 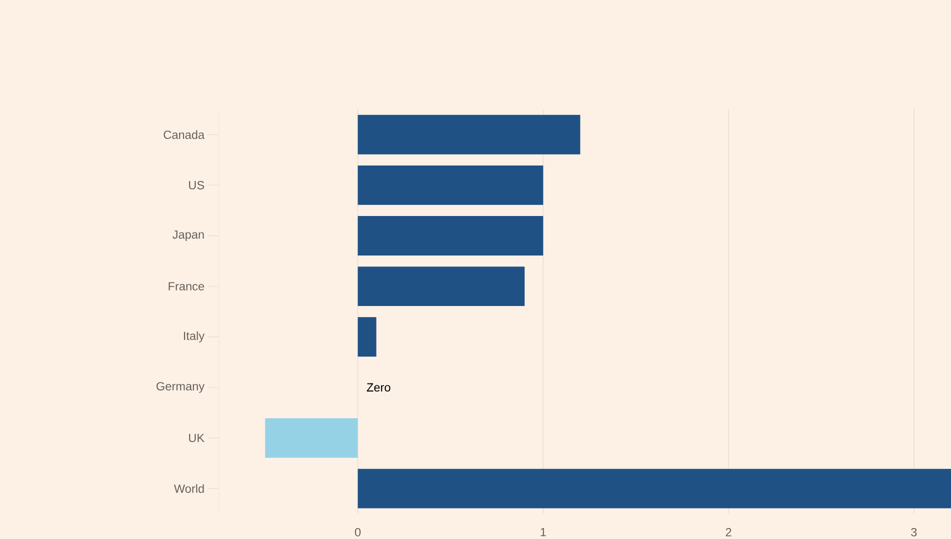 What do you see at coordinates (357, 532) in the screenshot?
I see `x-tick-label: 0` at bounding box center [357, 532].